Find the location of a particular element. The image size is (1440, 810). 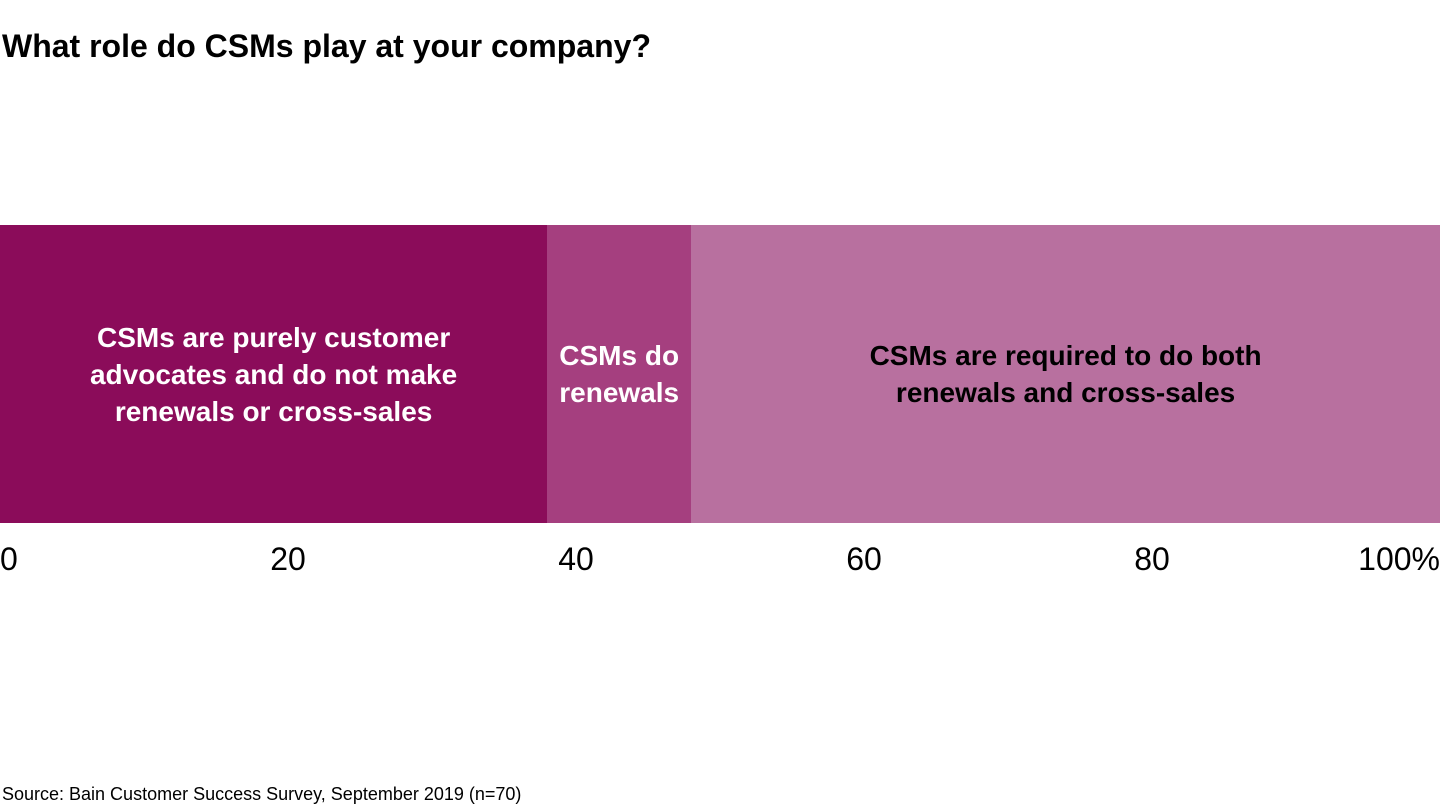

x-axis-tick-label: 60 is located at coordinates (864, 559).